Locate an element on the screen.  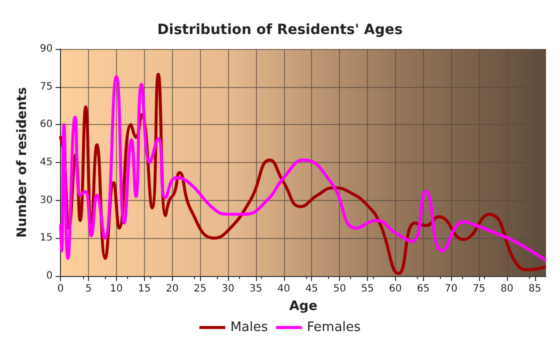
x-tick-label: 85 is located at coordinates (535, 289).